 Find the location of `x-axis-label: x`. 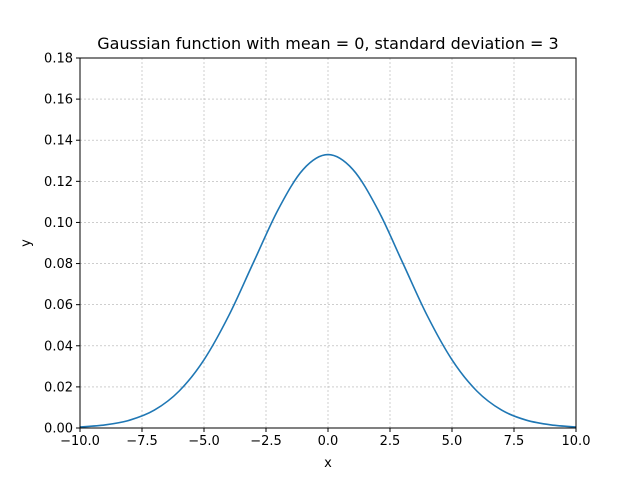

x-axis-label: x is located at coordinates (328, 463).